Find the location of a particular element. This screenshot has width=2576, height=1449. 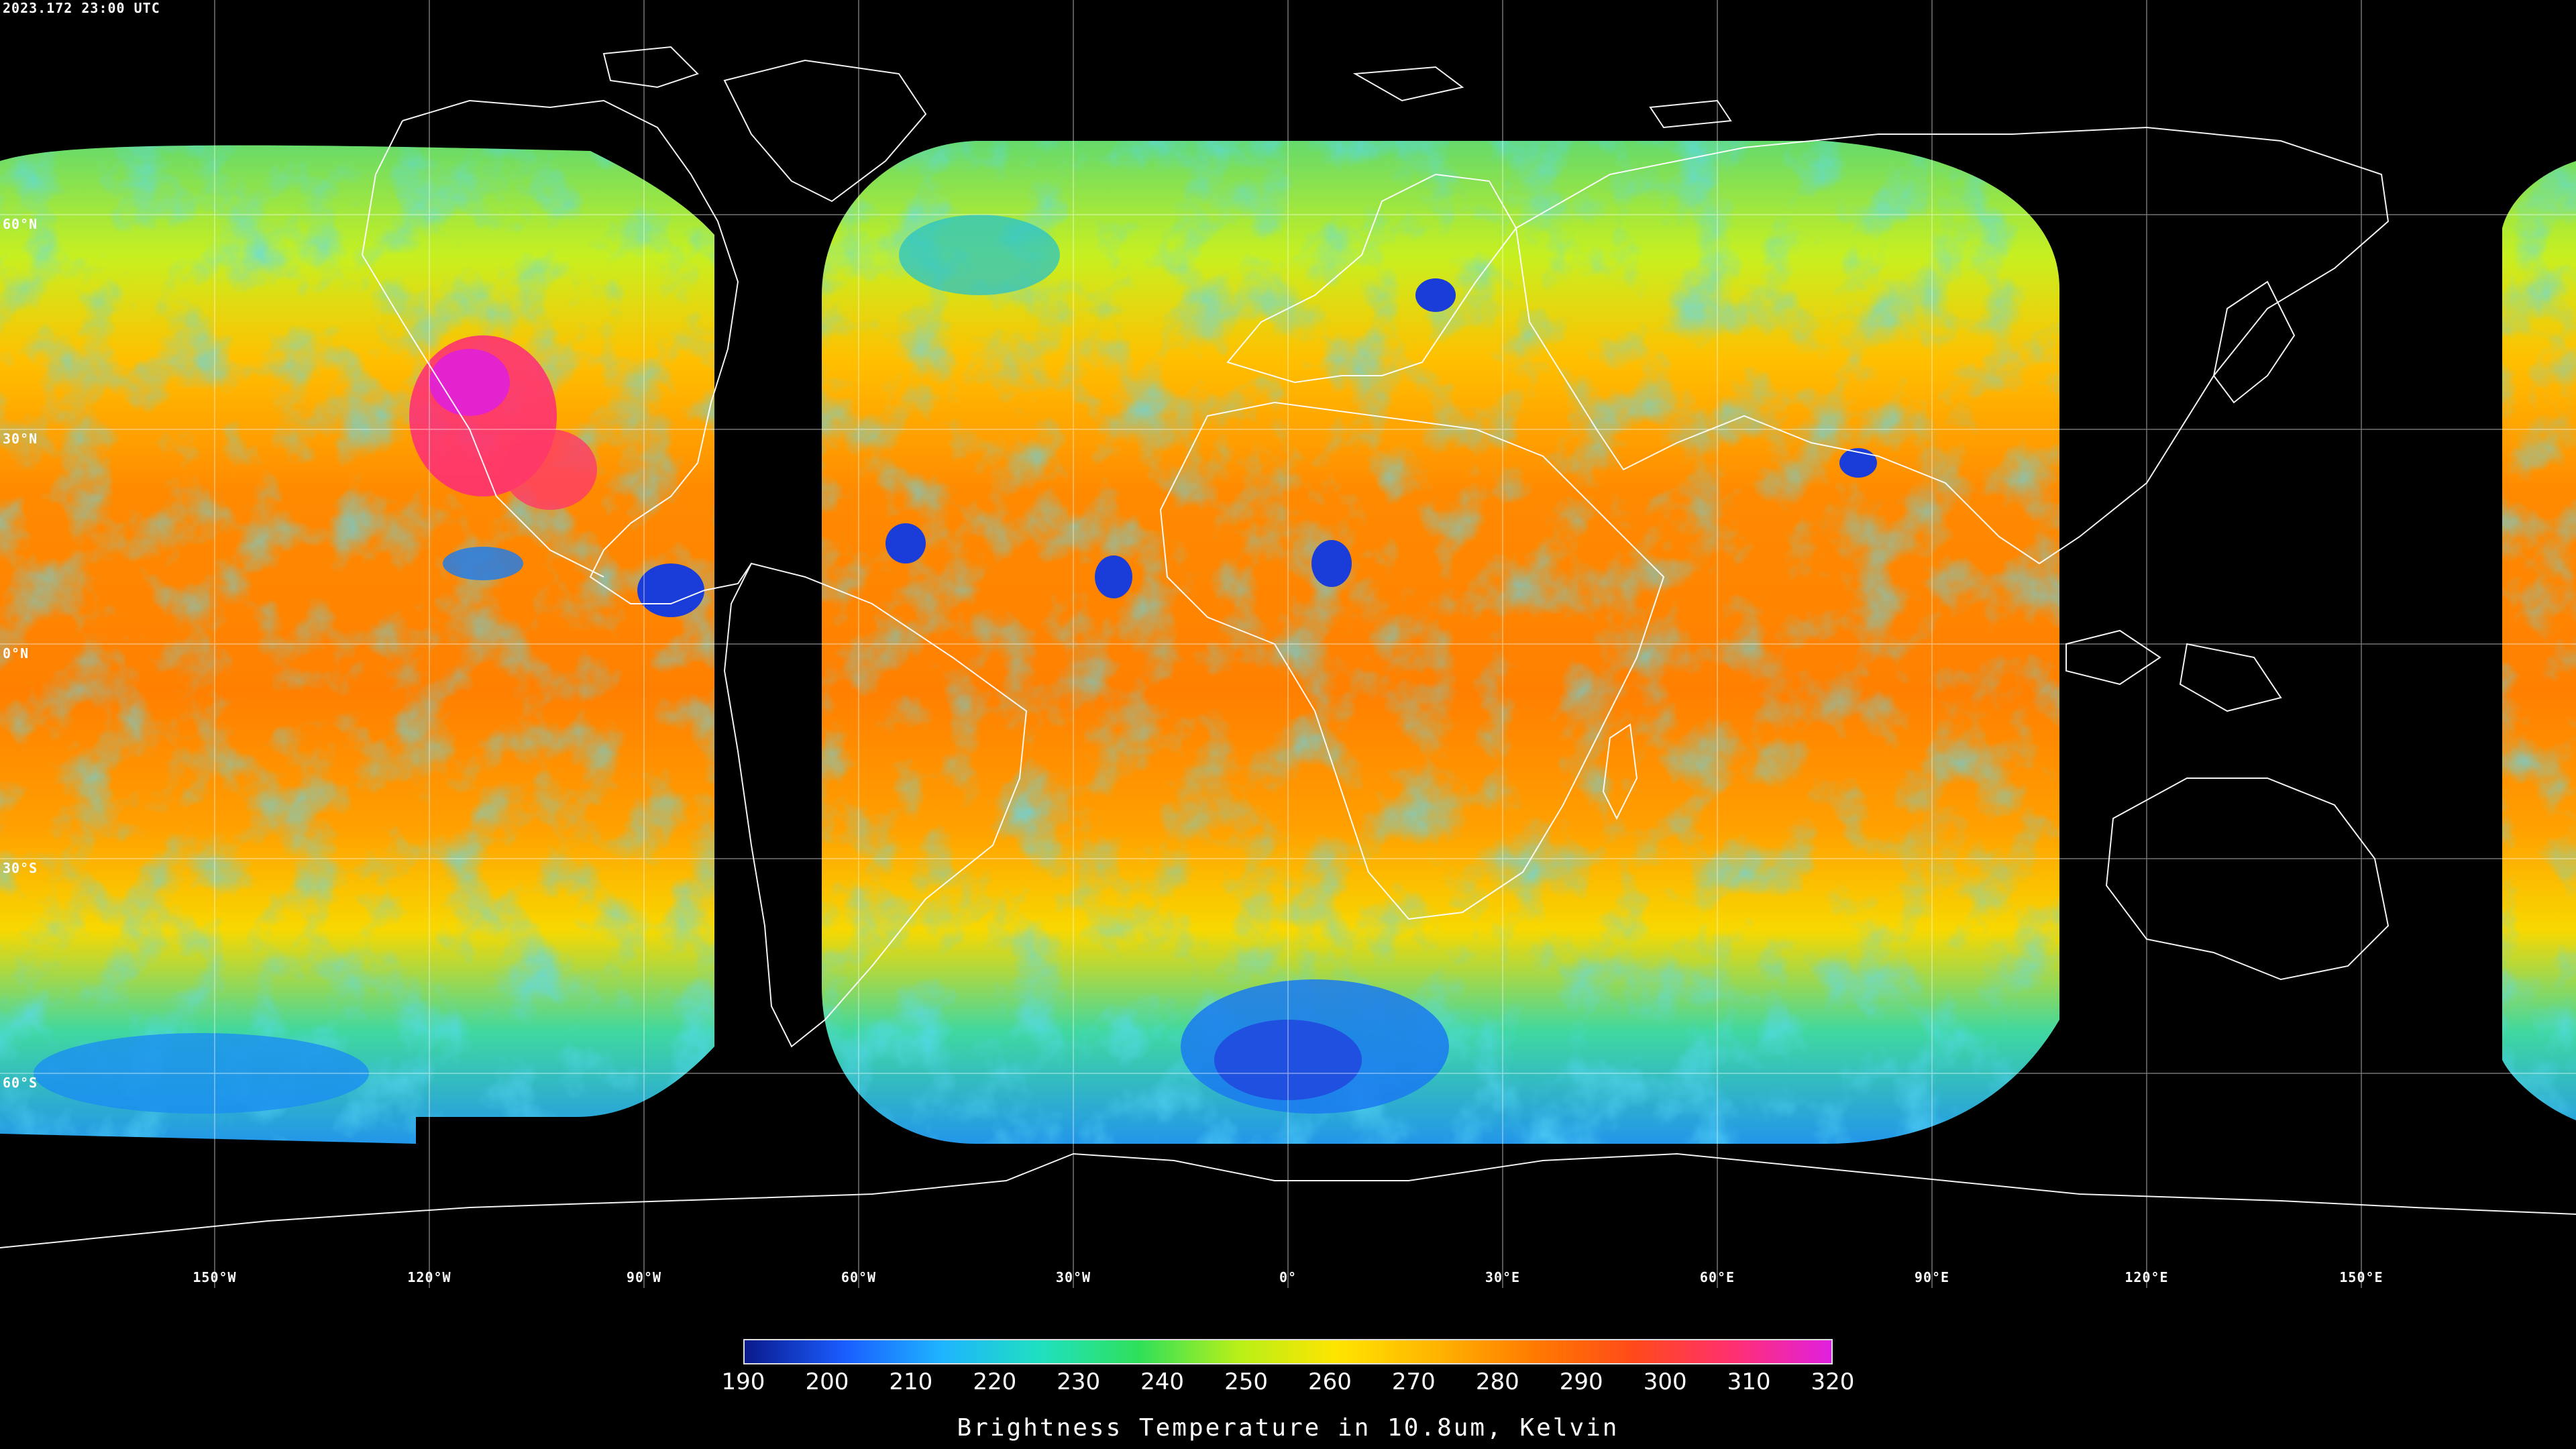

lon-label-1: 120°W is located at coordinates (429, 1277).